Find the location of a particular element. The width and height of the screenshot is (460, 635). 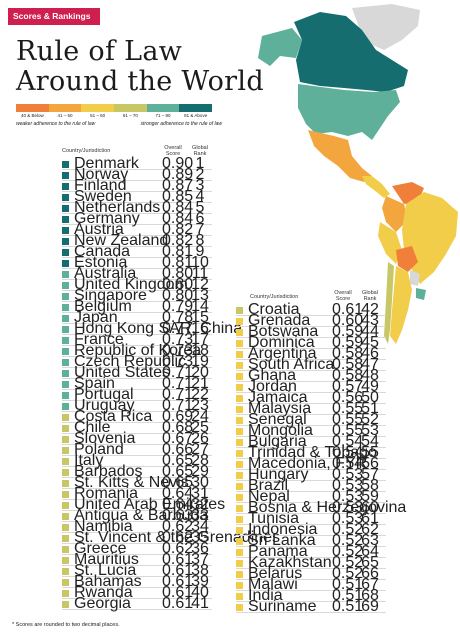

table-row: Croatia 0.61 42 is located at coordinates (311, 309).